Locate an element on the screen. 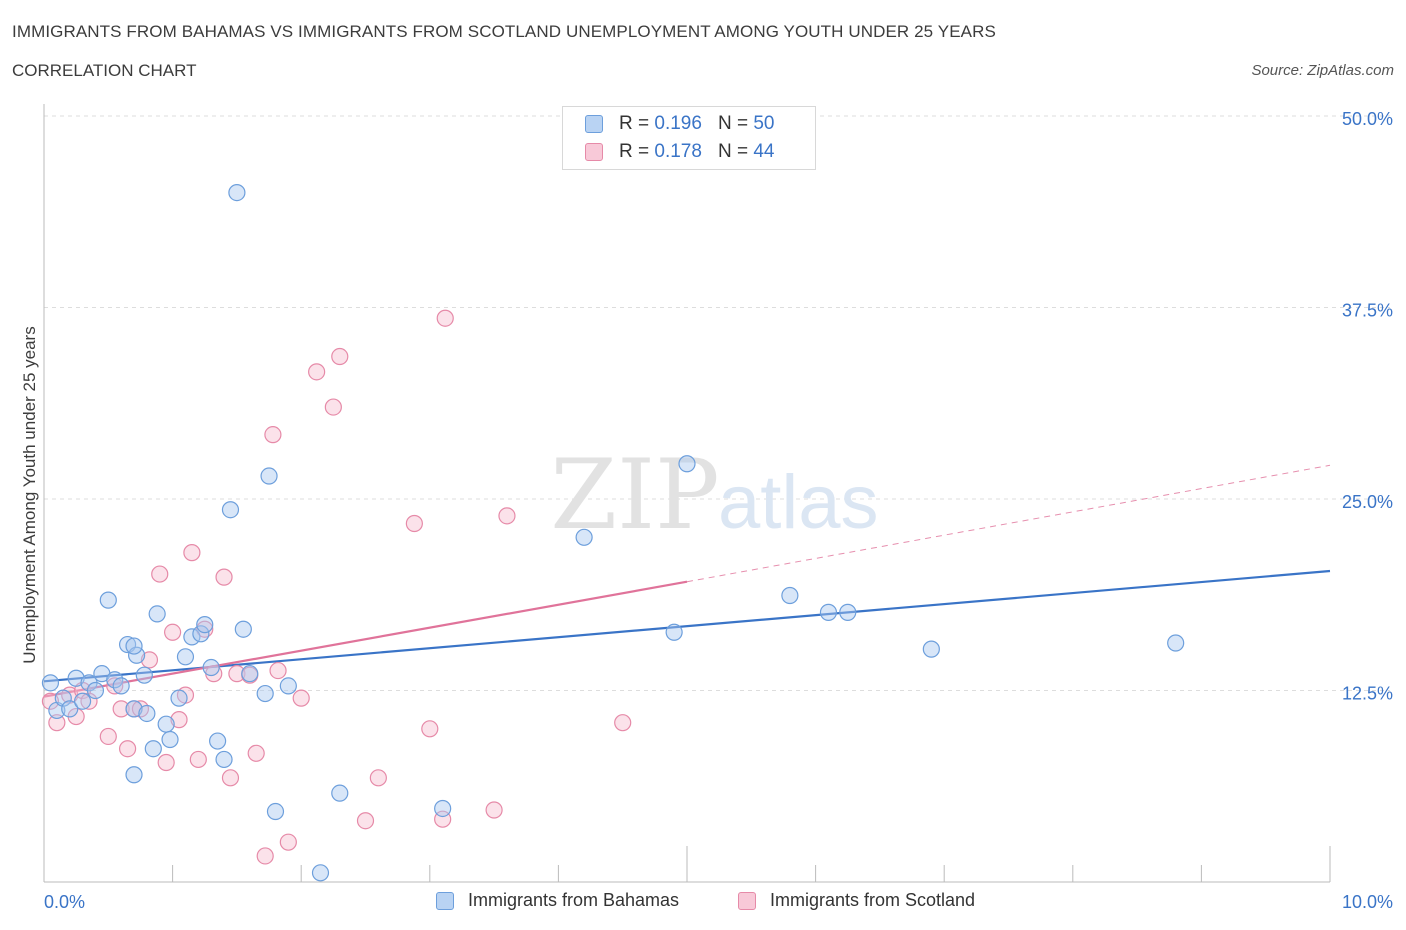  trend-line-scotland is located at coordinates (365, 639).